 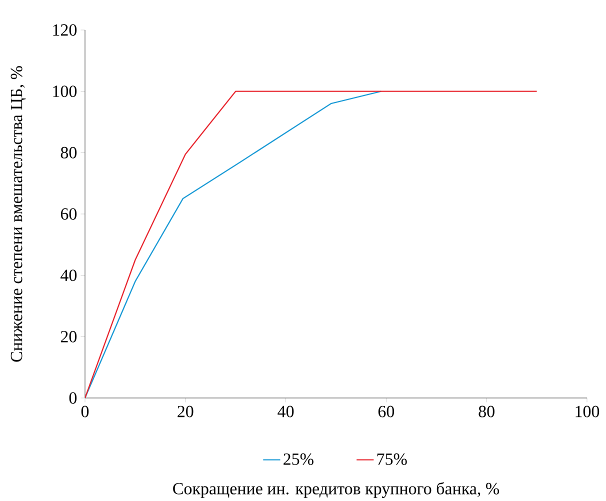 What do you see at coordinates (18, 214) in the screenshot?
I see `y-axis-title: Снижение степени вмешательства ЦБ, %` at bounding box center [18, 214].